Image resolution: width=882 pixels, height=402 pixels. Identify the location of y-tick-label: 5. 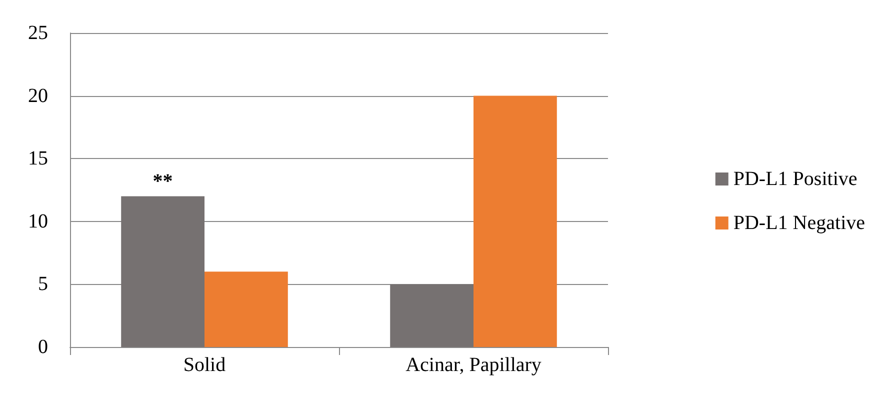
(43, 284).